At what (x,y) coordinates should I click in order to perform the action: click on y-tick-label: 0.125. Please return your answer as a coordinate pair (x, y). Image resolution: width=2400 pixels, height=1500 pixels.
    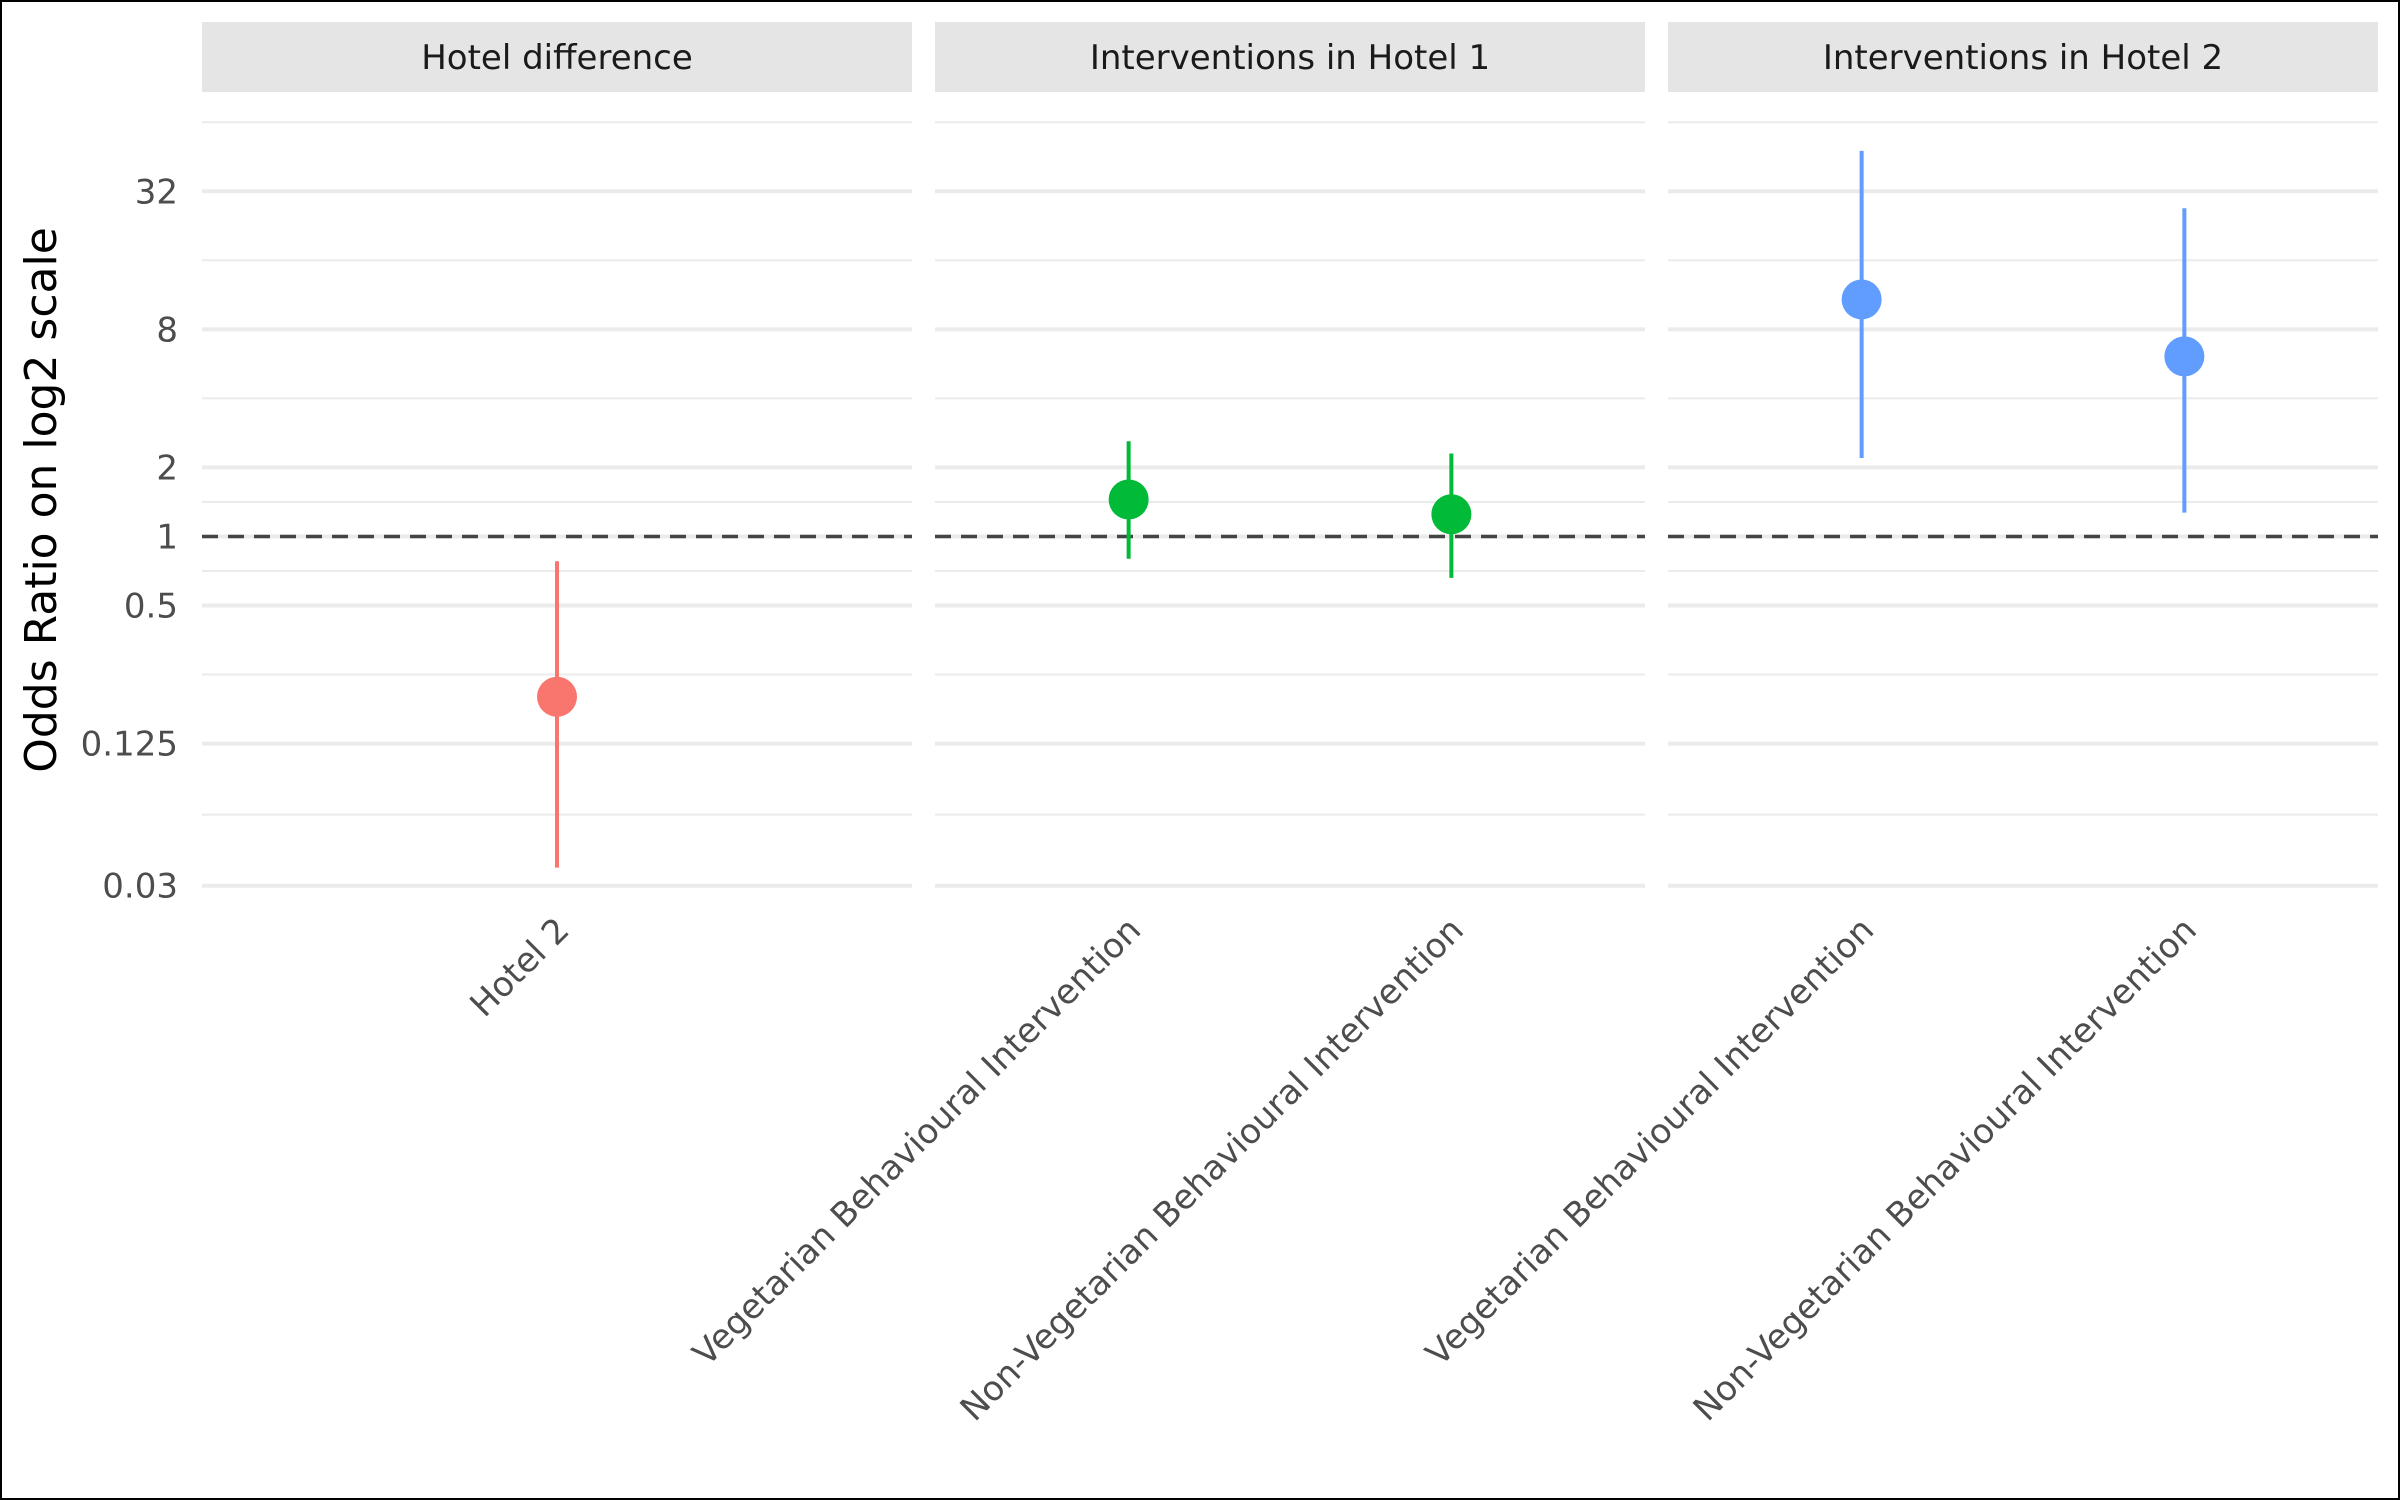
    Looking at the image, I should click on (129, 745).